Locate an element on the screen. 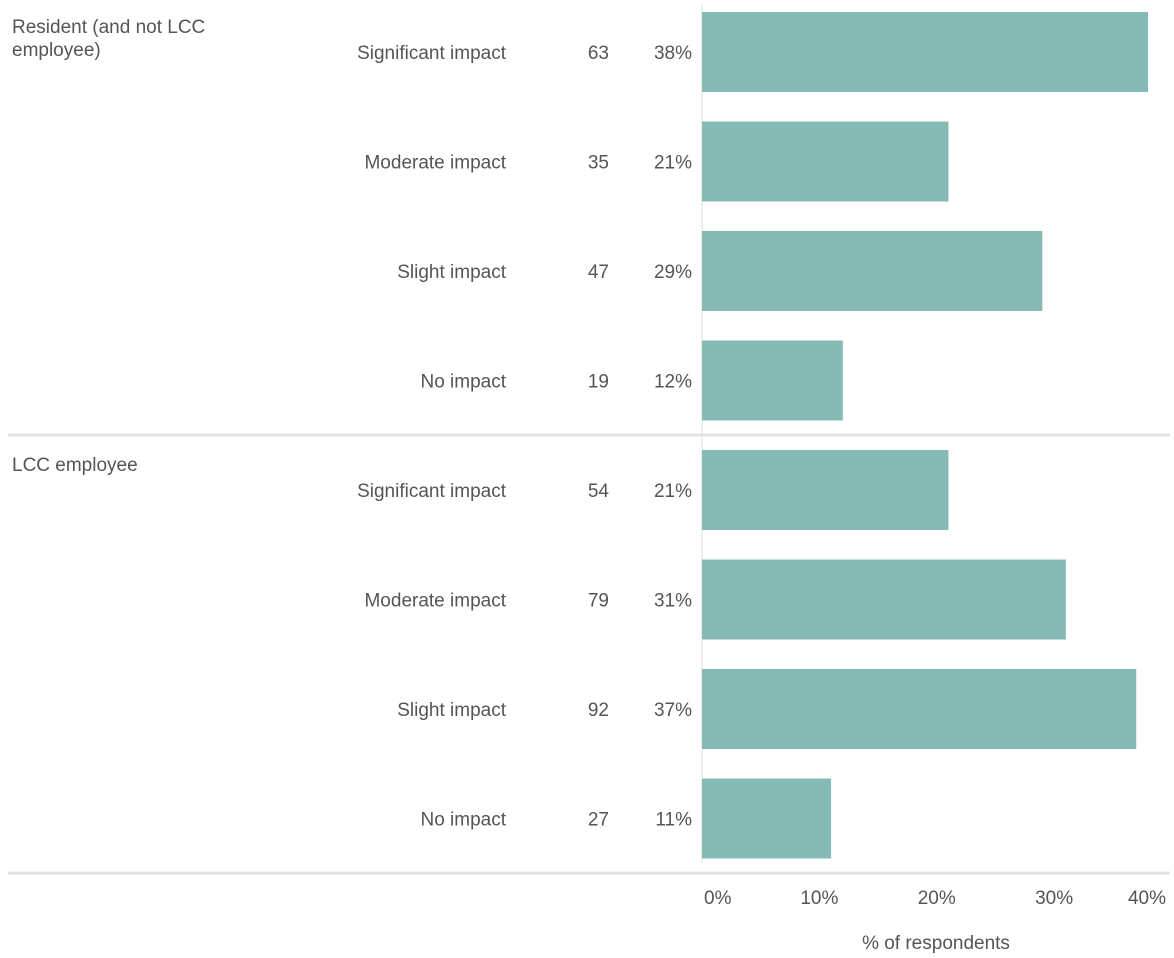 Image resolution: width=1174 pixels, height=958 pixels. percent-label: 31% is located at coordinates (673, 601).